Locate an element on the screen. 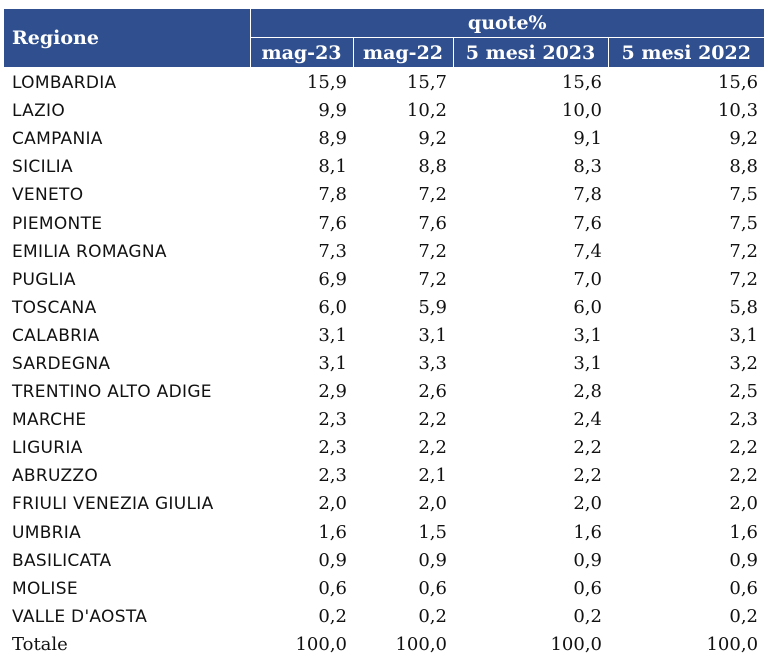 Image resolution: width=768 pixels, height=666 pixels. row-region: LAZIO is located at coordinates (39, 111).